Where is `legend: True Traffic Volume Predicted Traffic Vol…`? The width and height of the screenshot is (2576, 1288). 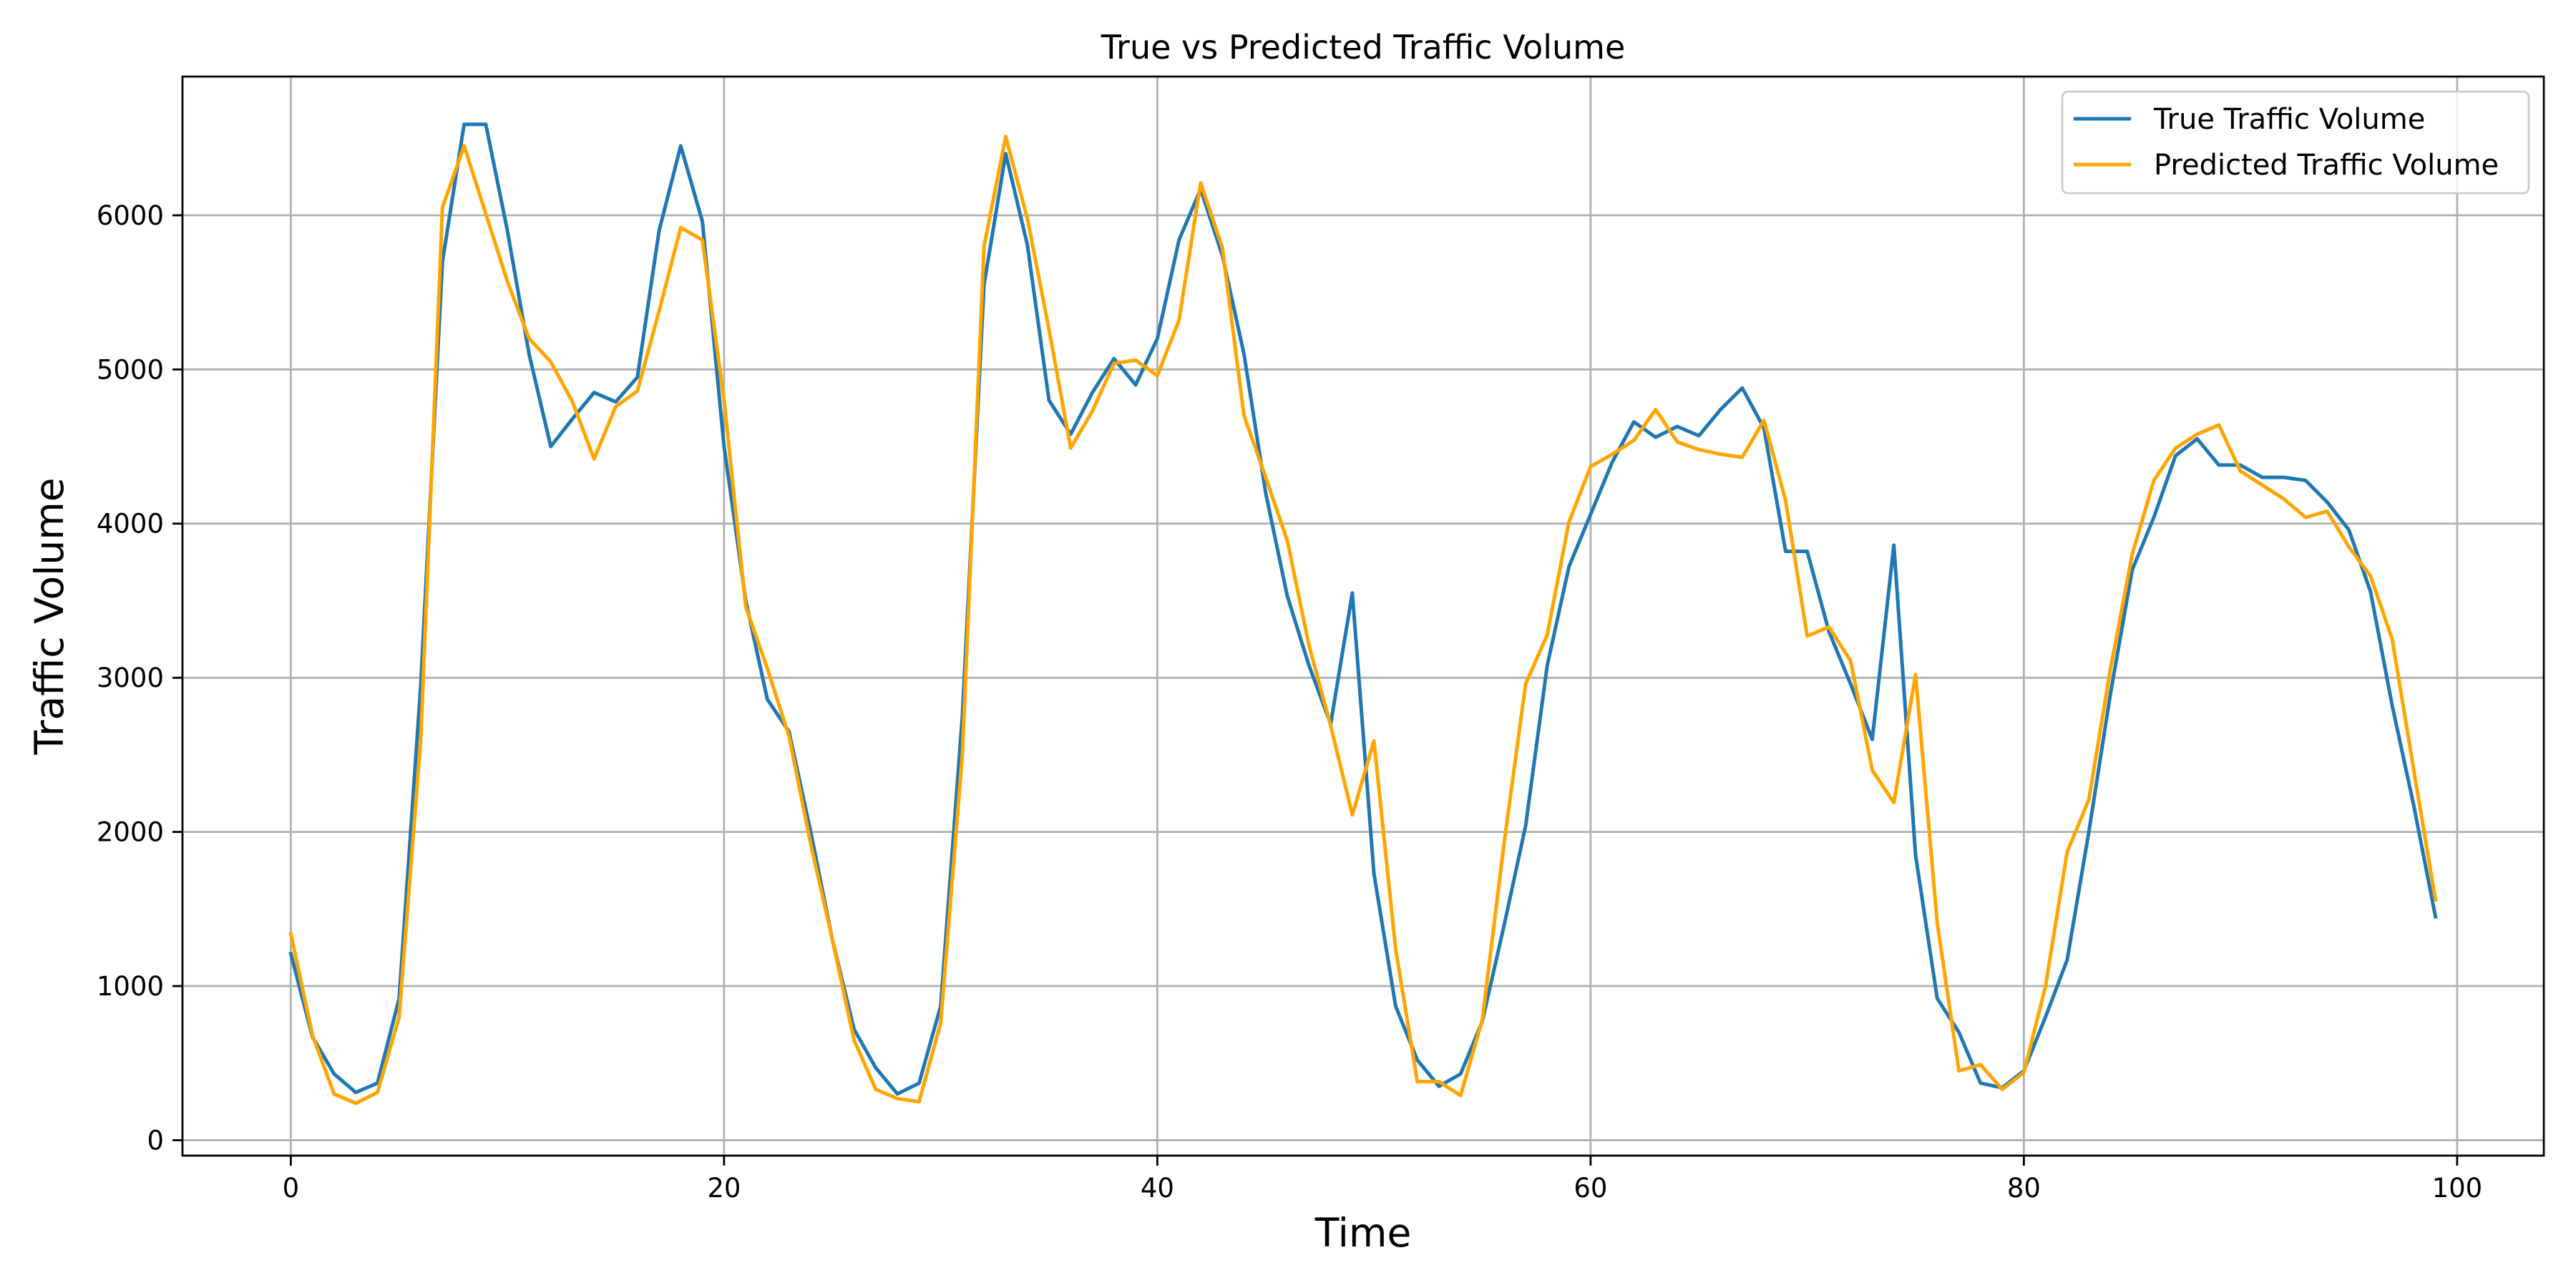
legend: True Traffic Volume Predicted Traffic Vol… is located at coordinates (2295, 142).